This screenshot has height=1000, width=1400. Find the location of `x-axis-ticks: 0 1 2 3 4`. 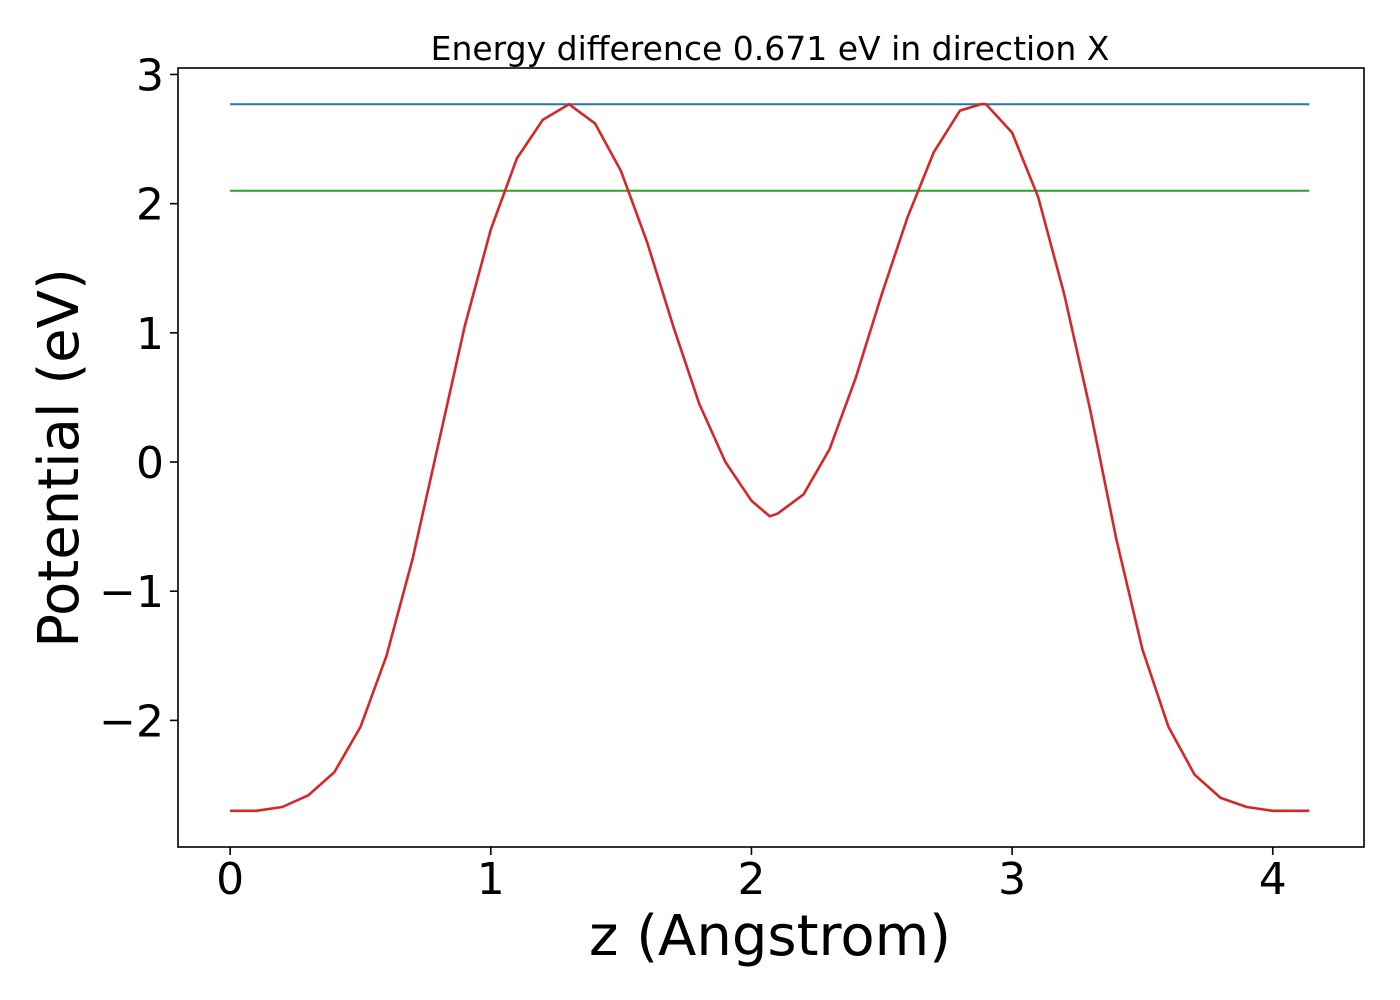

x-axis-ticks: 0 1 2 3 4 is located at coordinates (751, 876).